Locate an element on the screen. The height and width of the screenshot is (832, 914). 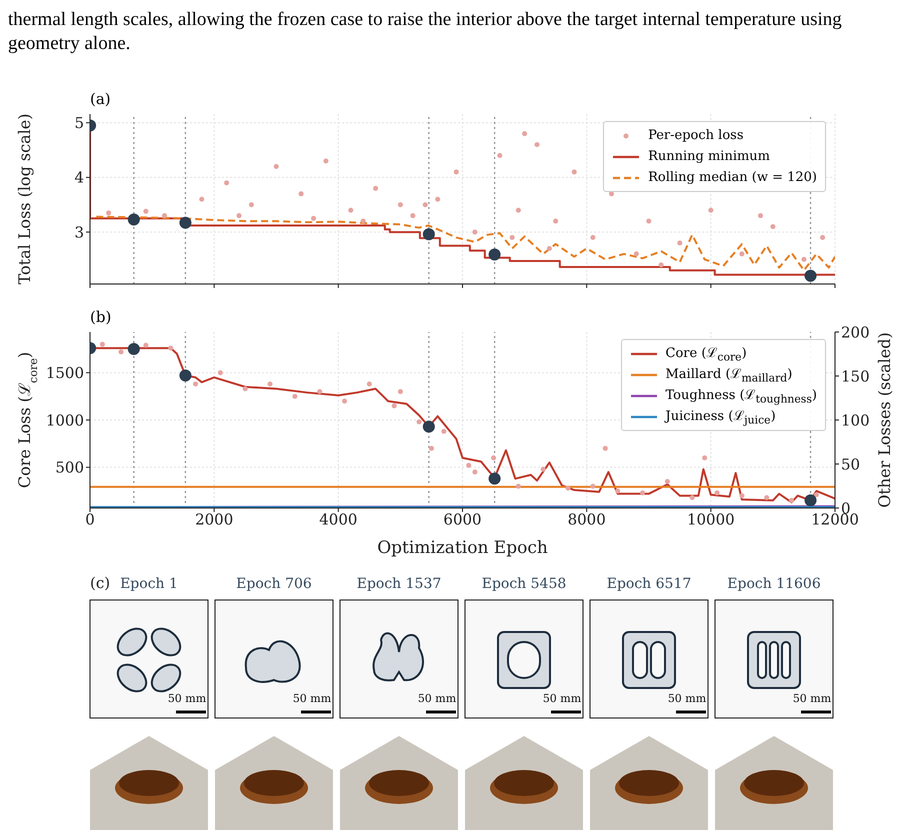
y-tick-label: 500 is located at coordinates (69, 467).